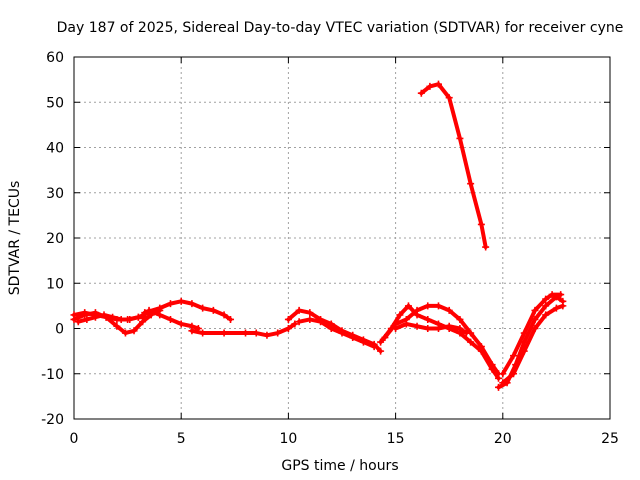 This screenshot has height=480, width=640. Describe the element at coordinates (339, 466) in the screenshot. I see `x-axis-title: GPS time / hours` at that location.